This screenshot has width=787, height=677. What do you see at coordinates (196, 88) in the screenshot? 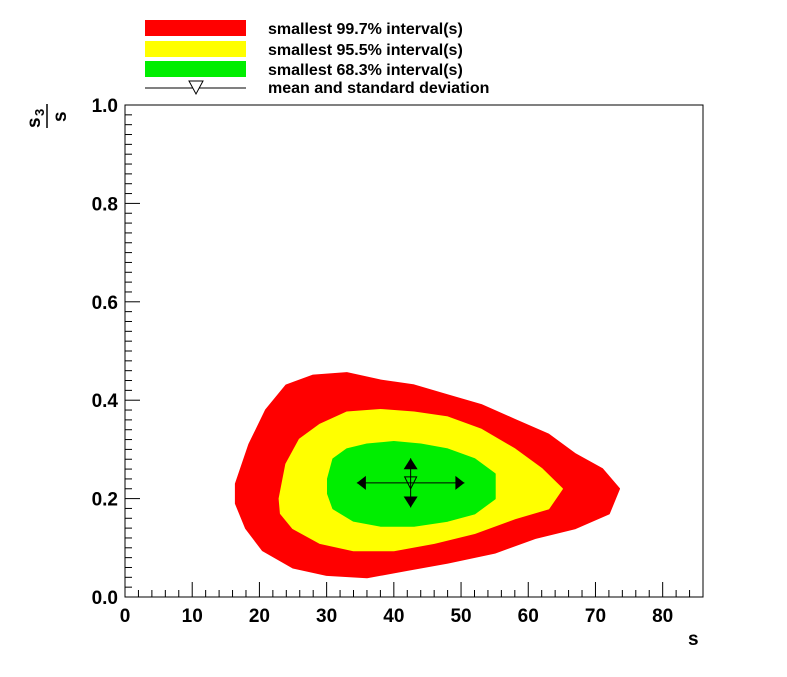
I see `legend-mean-marker-icon` at bounding box center [196, 88].